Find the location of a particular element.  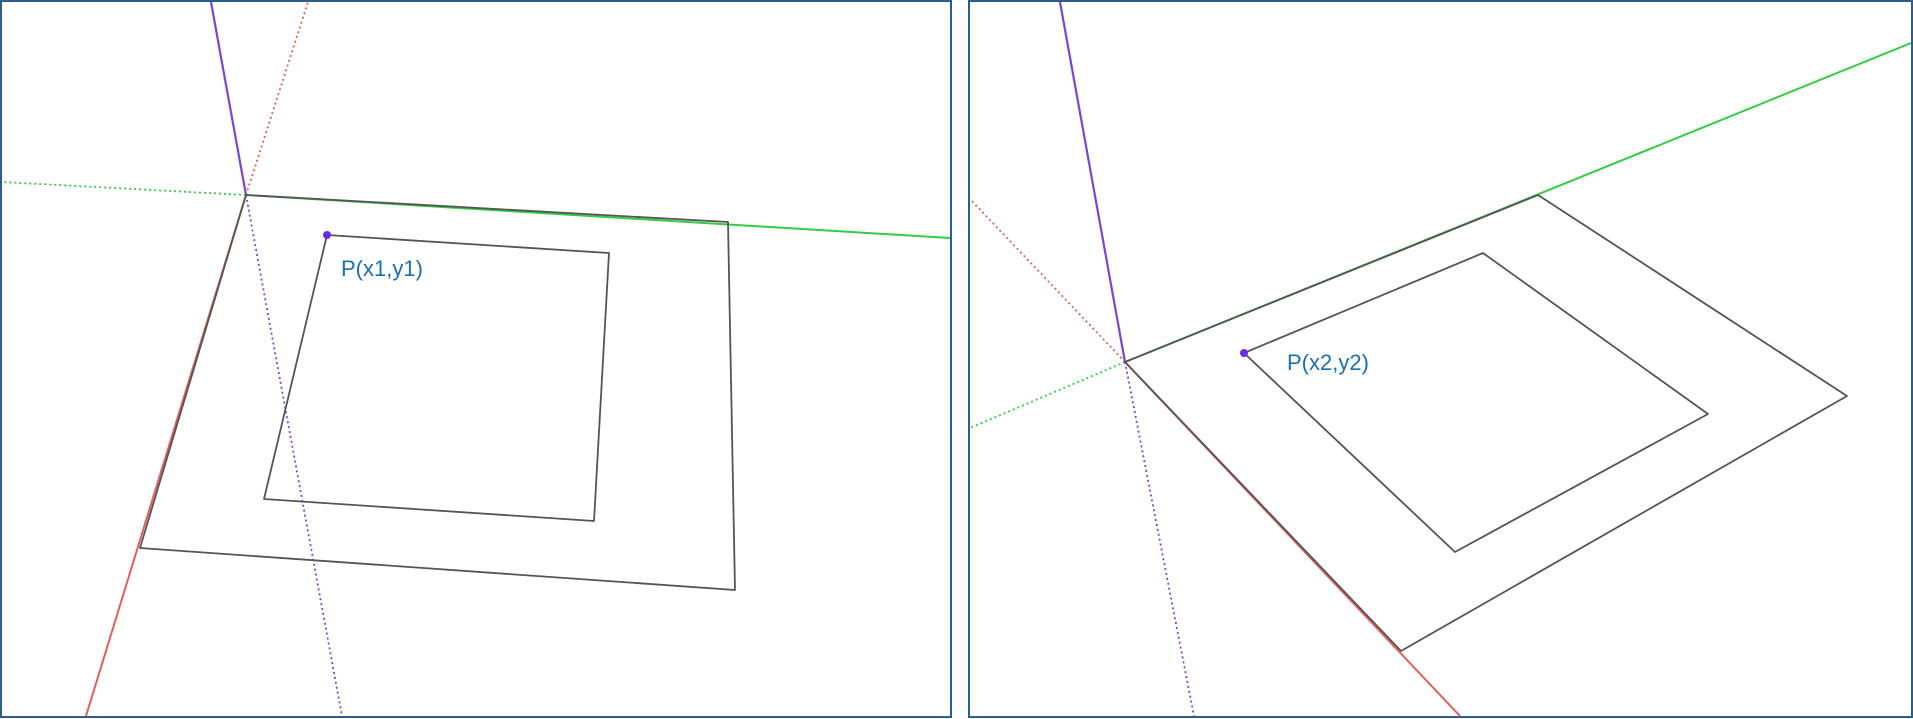

point-label: P(x2,y2) is located at coordinates (1328, 362).